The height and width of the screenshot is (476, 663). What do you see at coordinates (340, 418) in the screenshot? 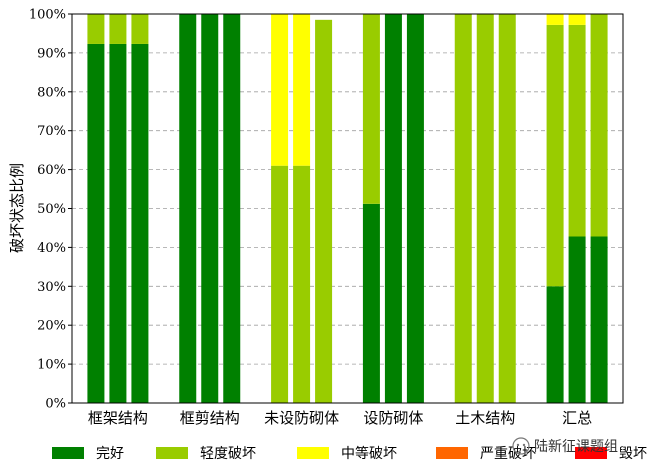
I see `x-category-labels: 框架结构 框剪结构 未设防砌体 设防砌体 土木结构 汇总` at bounding box center [340, 418].